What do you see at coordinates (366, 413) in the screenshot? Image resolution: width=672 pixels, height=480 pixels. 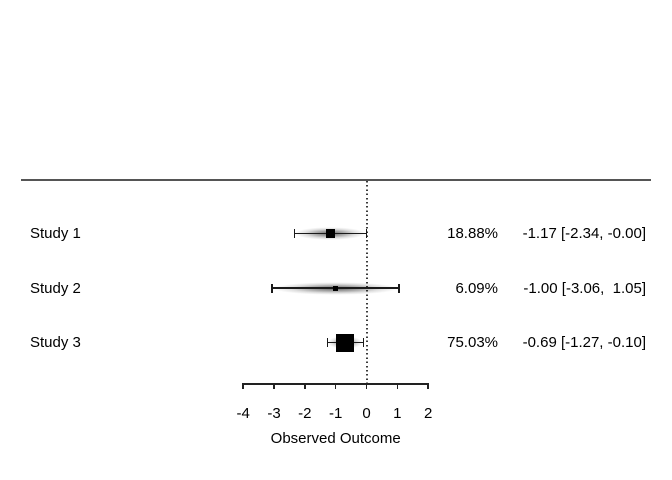 I see `x-axis-tick-label: 0` at bounding box center [366, 413].